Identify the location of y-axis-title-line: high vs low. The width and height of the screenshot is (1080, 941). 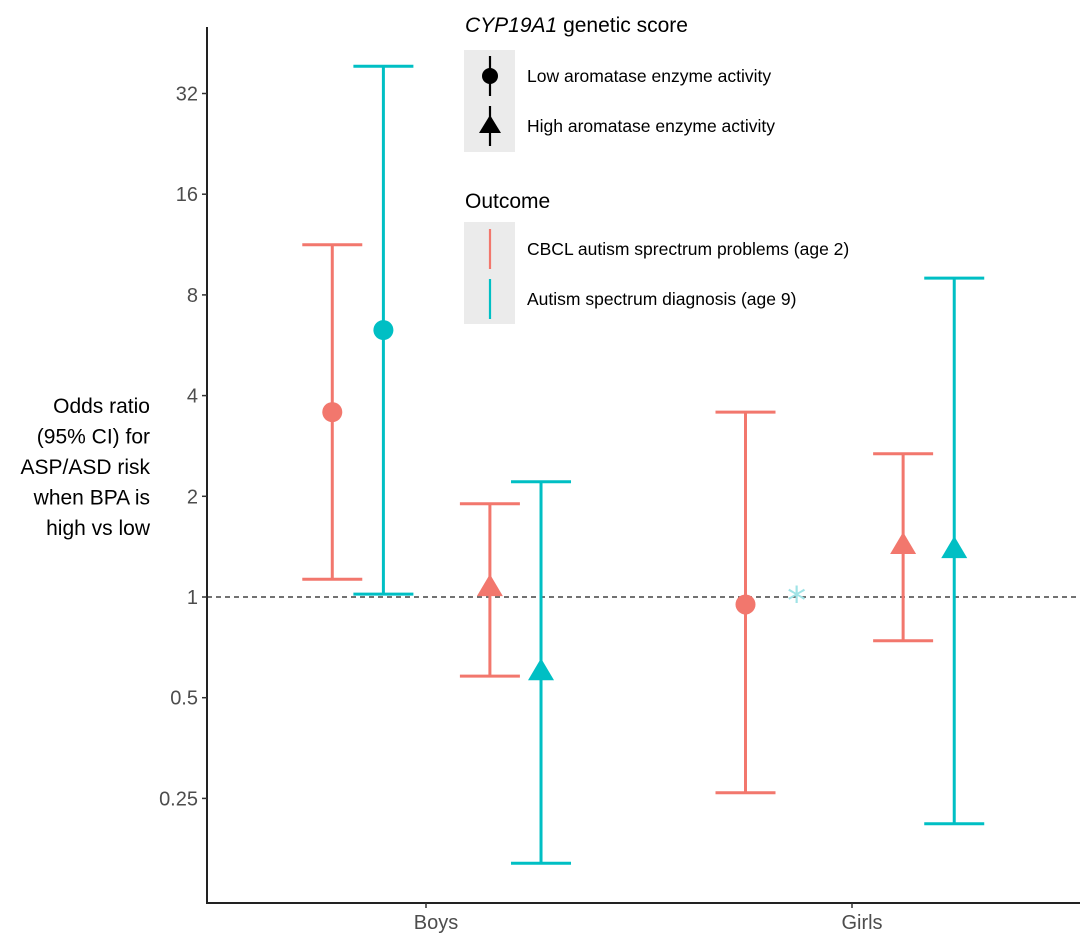
(98, 528).